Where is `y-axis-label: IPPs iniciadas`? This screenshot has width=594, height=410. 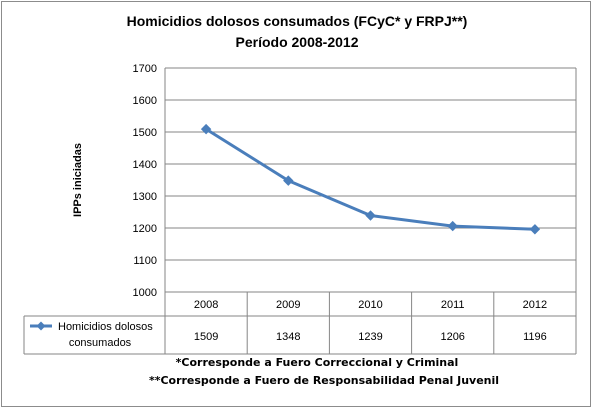 y-axis-label: IPPs iniciadas is located at coordinates (78, 180).